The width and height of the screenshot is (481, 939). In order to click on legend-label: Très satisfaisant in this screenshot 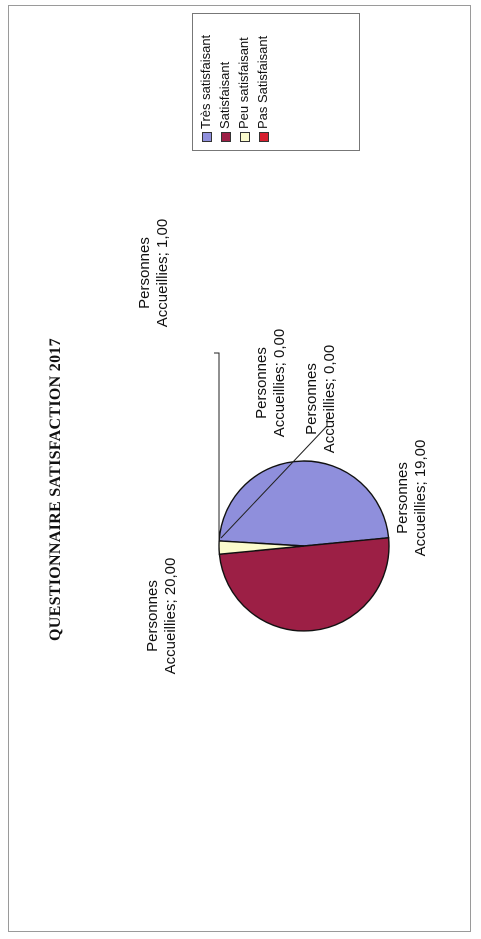, I will do `click(205, 81)`.